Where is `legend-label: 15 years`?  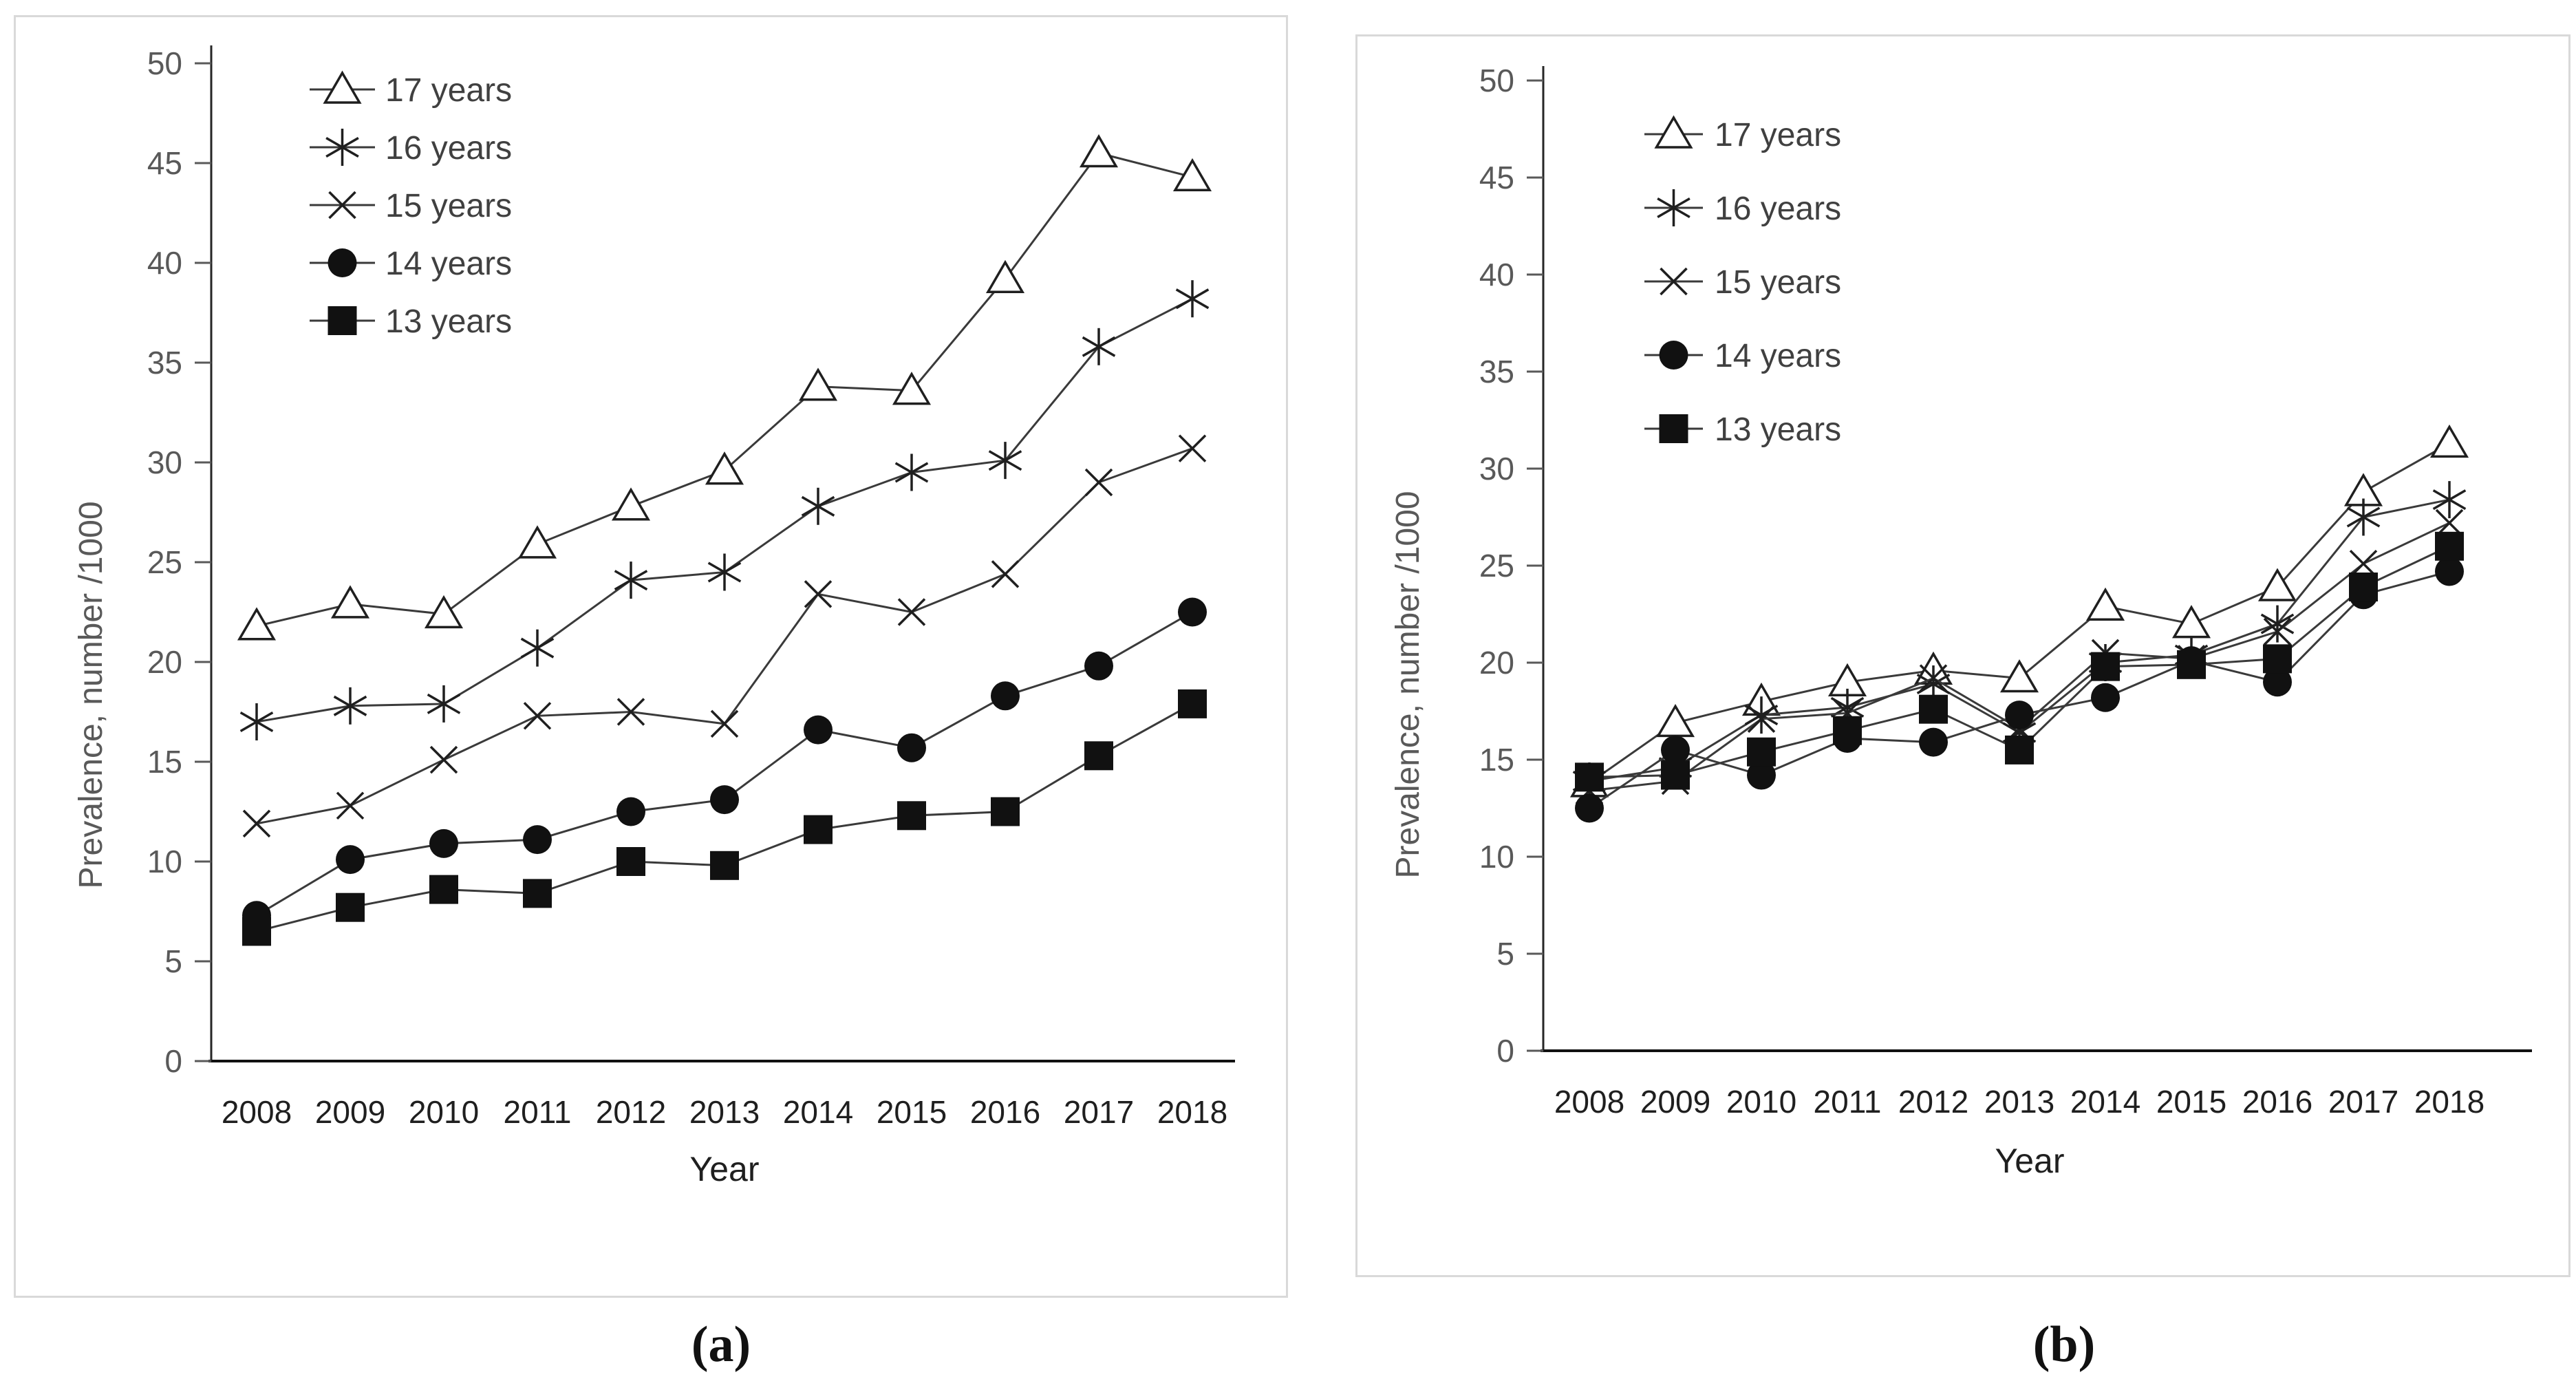 legend-label: 15 years is located at coordinates (1778, 282).